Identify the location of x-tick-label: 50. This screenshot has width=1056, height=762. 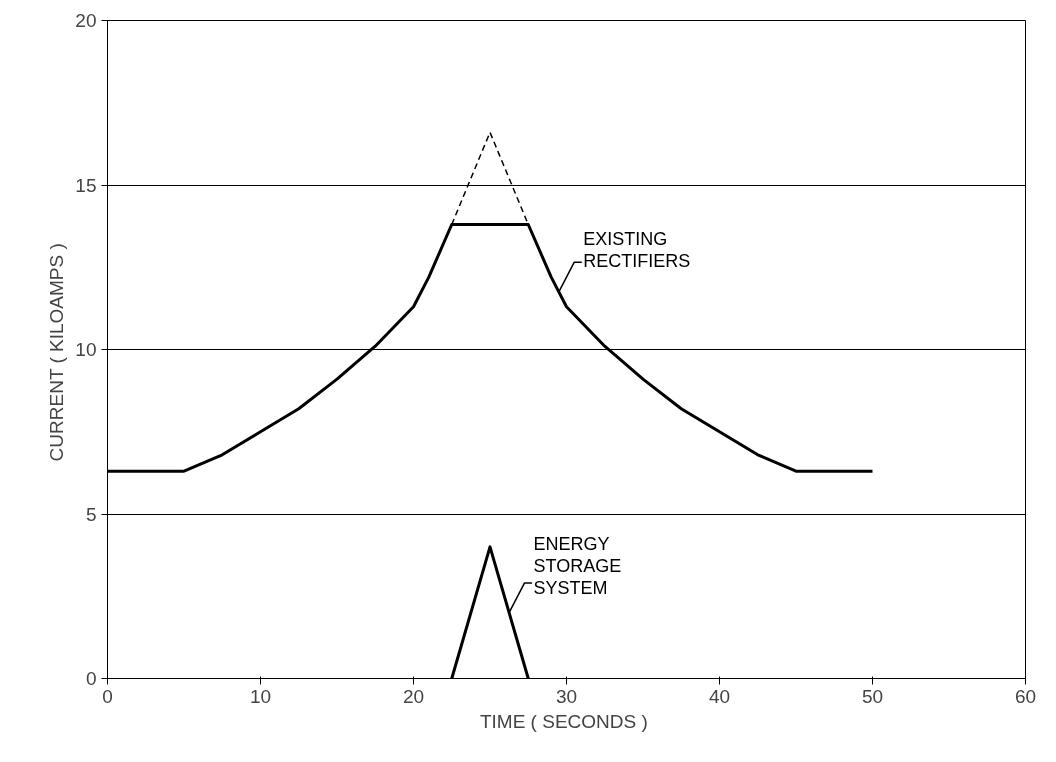
(872, 696).